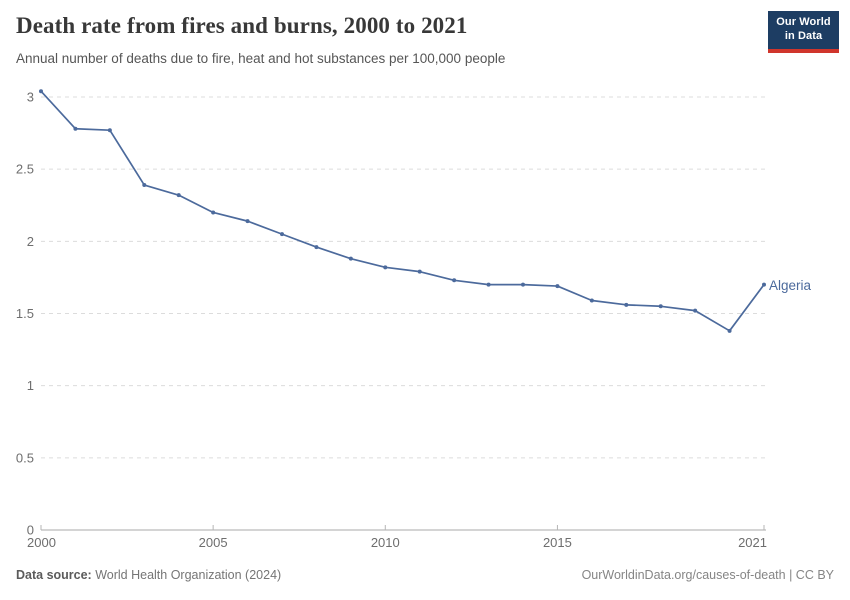  I want to click on owid-logo: Our World in Data, so click(803, 32).